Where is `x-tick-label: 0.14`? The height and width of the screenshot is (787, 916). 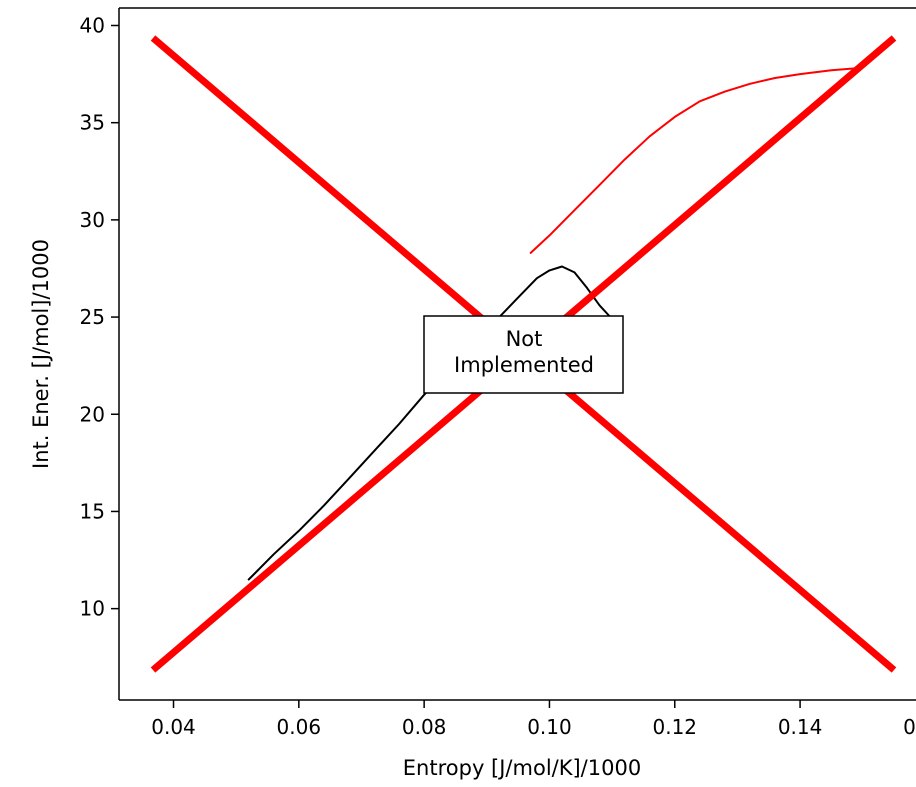 x-tick-label: 0.14 is located at coordinates (800, 727).